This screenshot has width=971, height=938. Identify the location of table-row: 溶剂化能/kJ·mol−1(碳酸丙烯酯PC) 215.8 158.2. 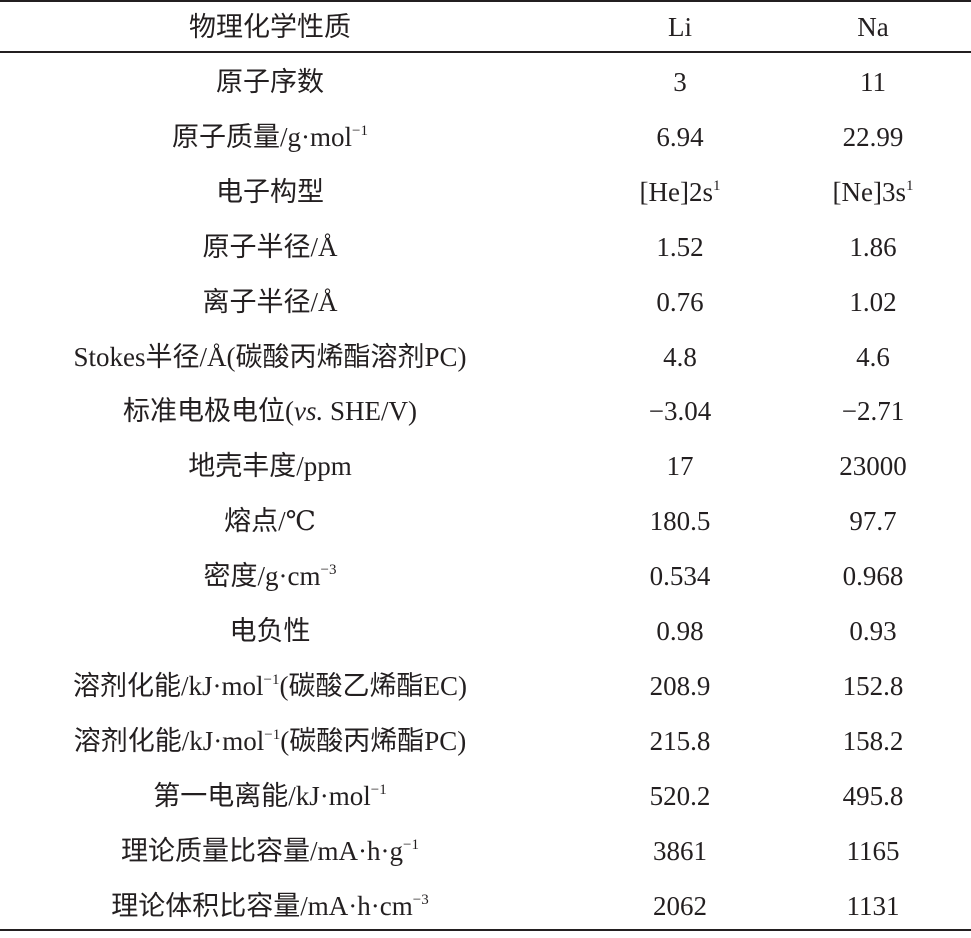
(485, 741).